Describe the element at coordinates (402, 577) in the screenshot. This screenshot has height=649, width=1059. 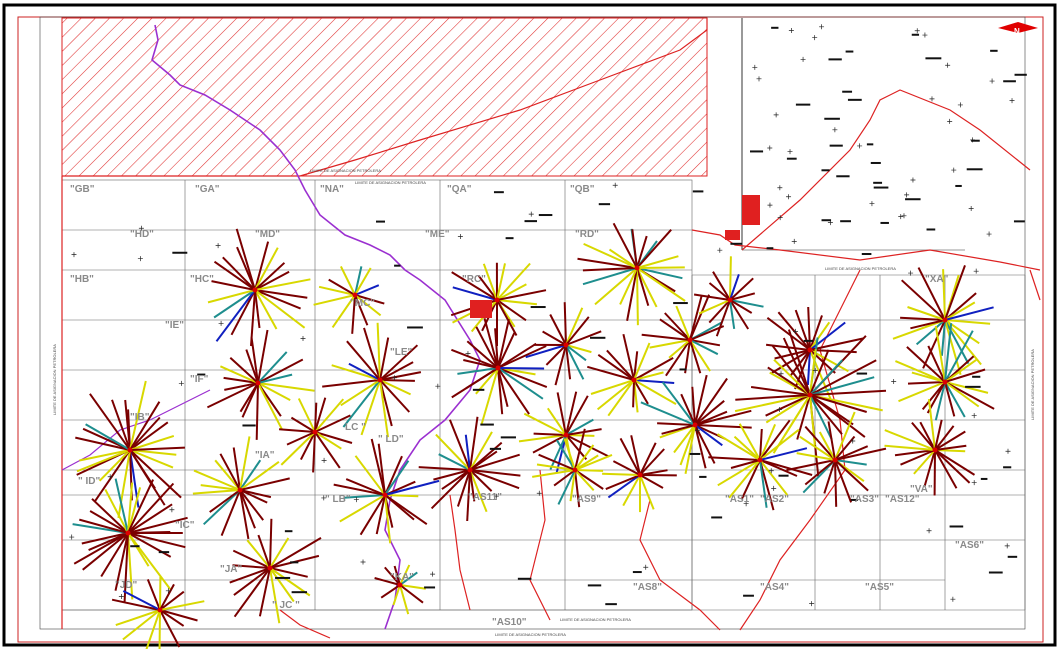
I see `block-label: "KA"` at that location.